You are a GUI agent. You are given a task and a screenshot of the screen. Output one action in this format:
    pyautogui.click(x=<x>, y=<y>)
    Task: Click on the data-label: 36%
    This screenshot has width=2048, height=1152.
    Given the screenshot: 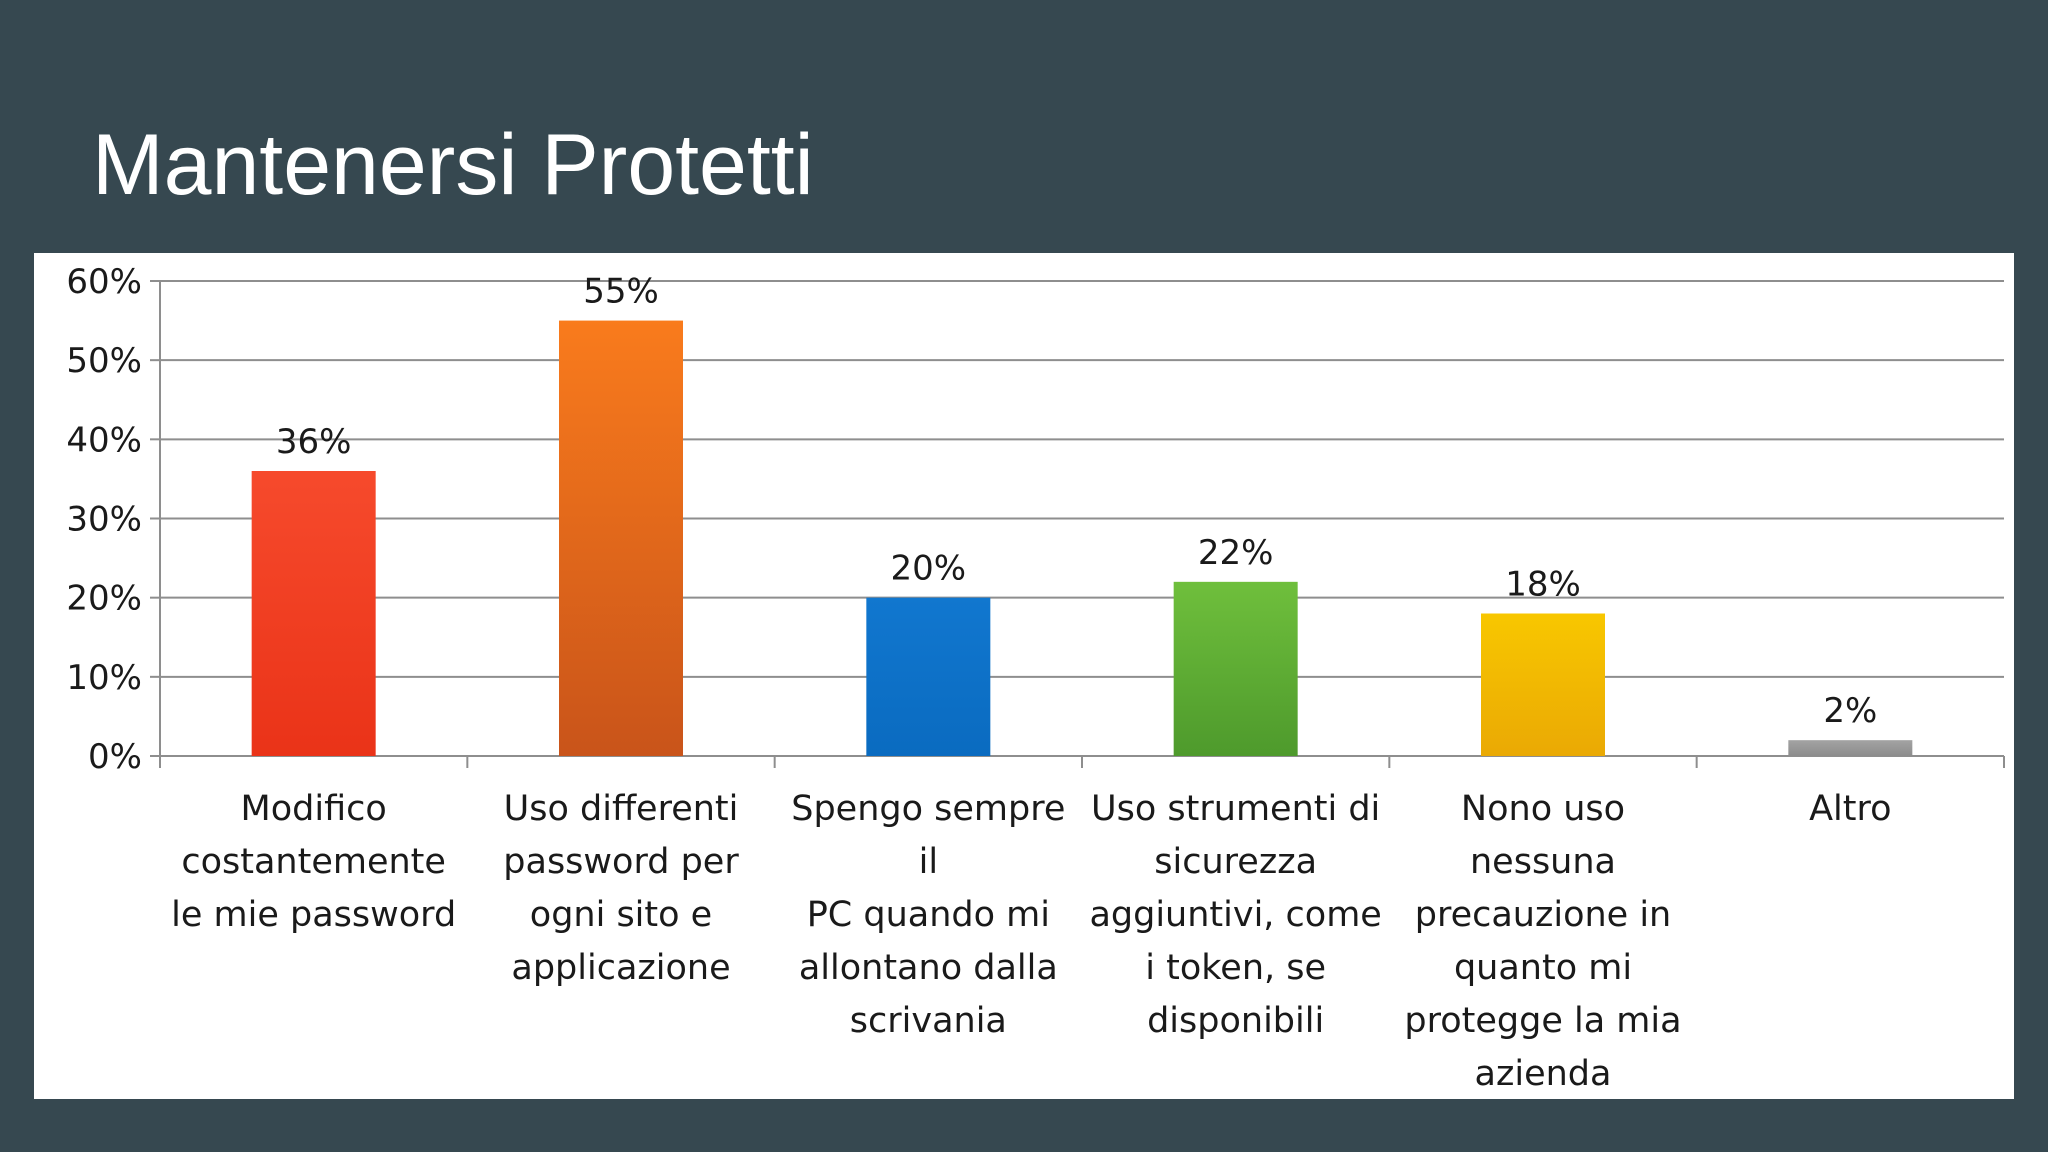 What is the action you would take?
    pyautogui.click(x=314, y=442)
    